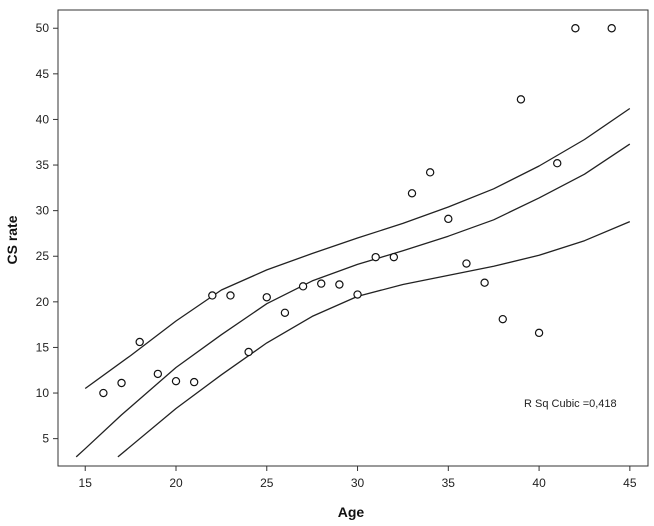  Describe the element at coordinates (43, 74) in the screenshot. I see `y-tick-label: 45` at that location.